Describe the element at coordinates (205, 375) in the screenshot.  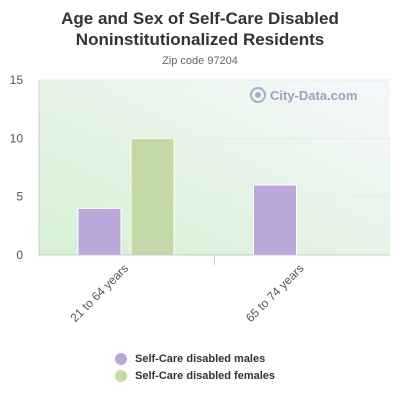
I see `legend-label-females: Self-Care disabled females` at that location.